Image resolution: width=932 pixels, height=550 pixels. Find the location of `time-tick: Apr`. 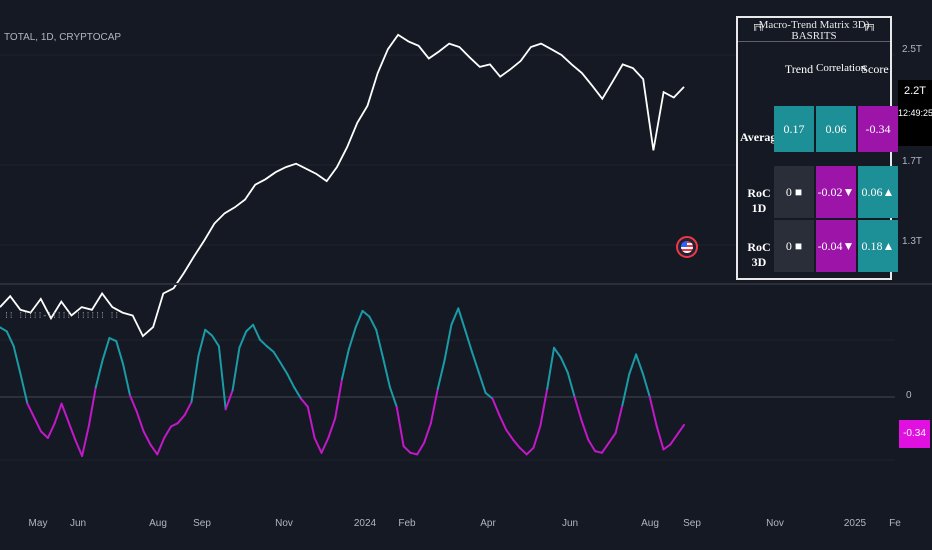

time-tick: Apr is located at coordinates (488, 523).